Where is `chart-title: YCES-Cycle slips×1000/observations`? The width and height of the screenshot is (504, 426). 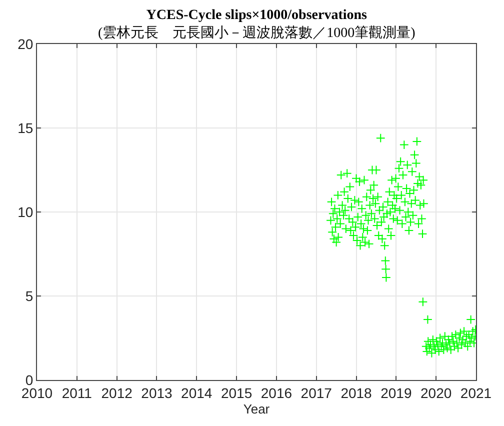 chart-title: YCES-Cycle slips×1000/observations is located at coordinates (257, 15).